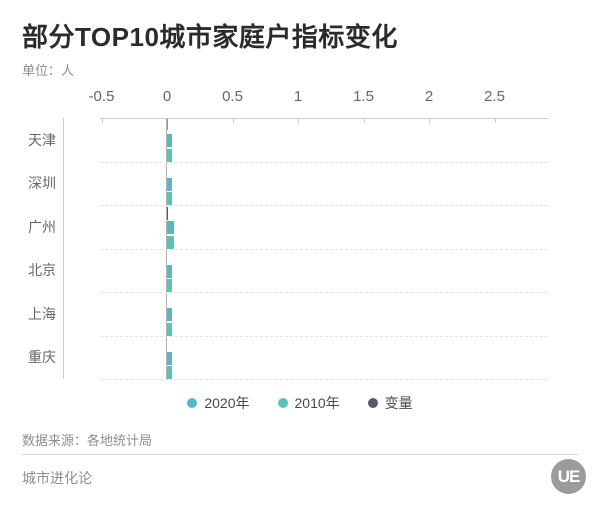 The width and height of the screenshot is (600, 510). I want to click on data-source-label: 数据来源：各地统计局, so click(87, 440).